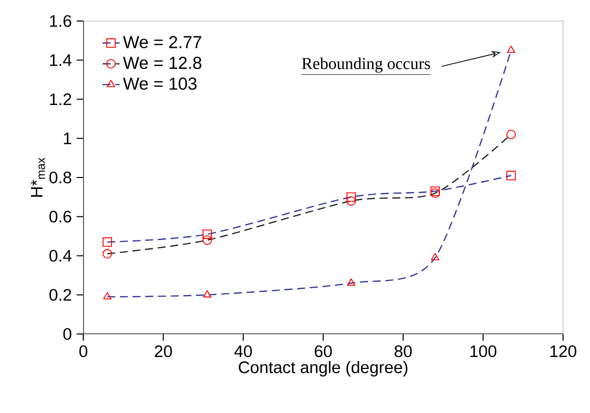  What do you see at coordinates (563, 351) in the screenshot?
I see `x-tick-label: 120` at bounding box center [563, 351].